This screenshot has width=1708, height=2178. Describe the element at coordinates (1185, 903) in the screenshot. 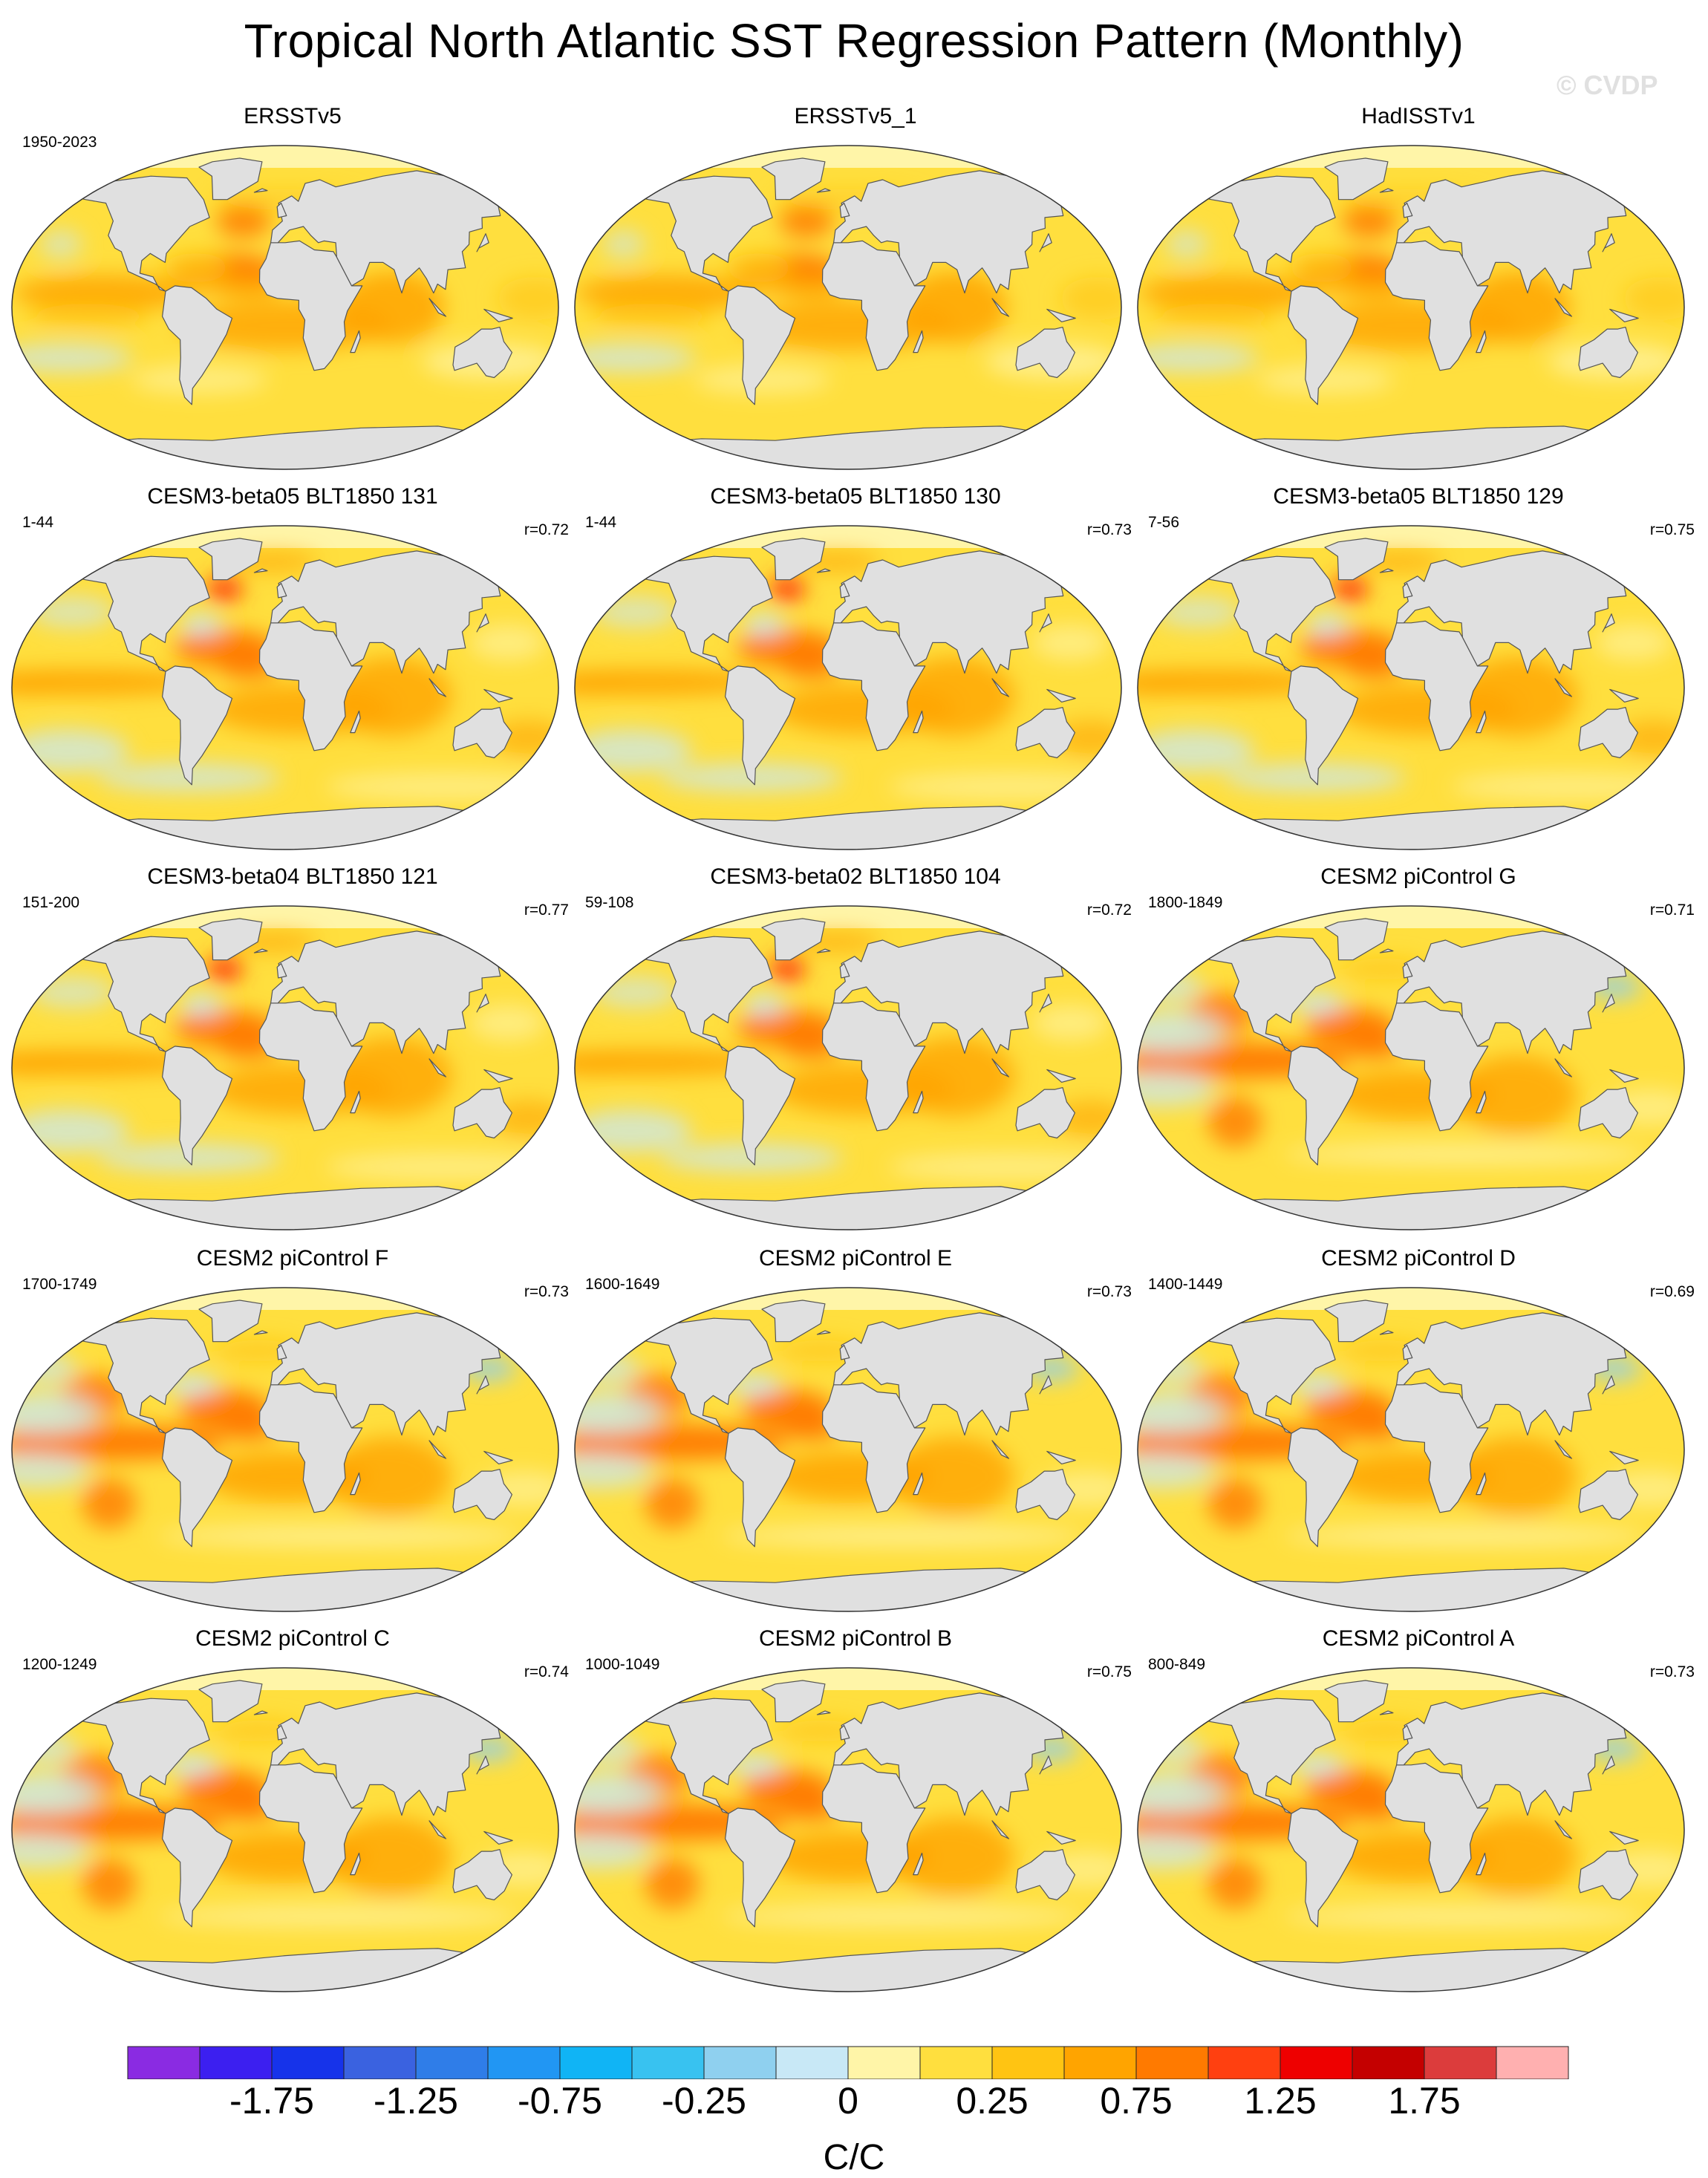

I see `panel-period: 1800-1849` at that location.